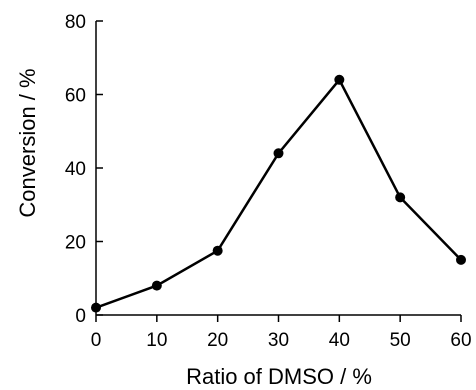  I want to click on x-tick-label: 30, so click(278, 340).